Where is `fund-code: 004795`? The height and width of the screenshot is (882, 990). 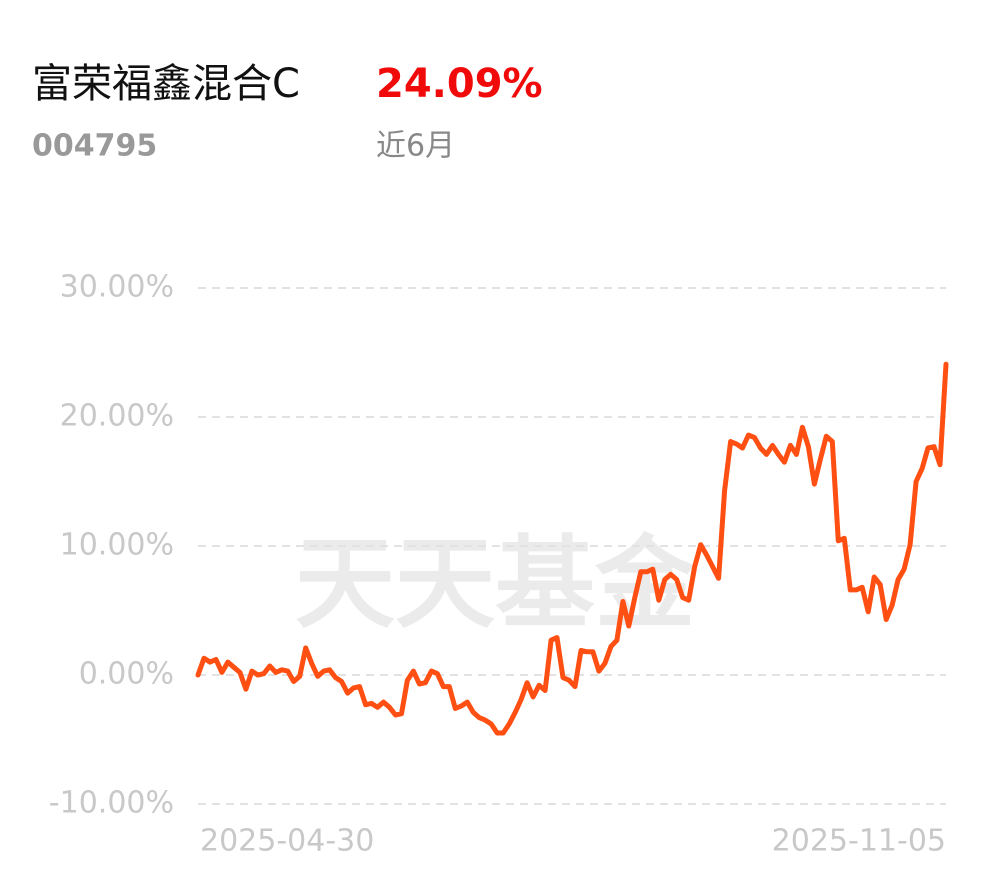 fund-code: 004795 is located at coordinates (94, 146).